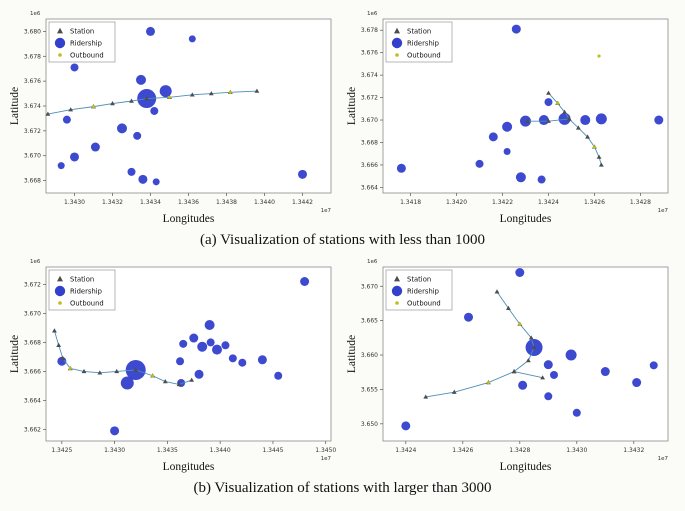  What do you see at coordinates (424, 304) in the screenshot?
I see `legend-label: Outbound` at bounding box center [424, 304].